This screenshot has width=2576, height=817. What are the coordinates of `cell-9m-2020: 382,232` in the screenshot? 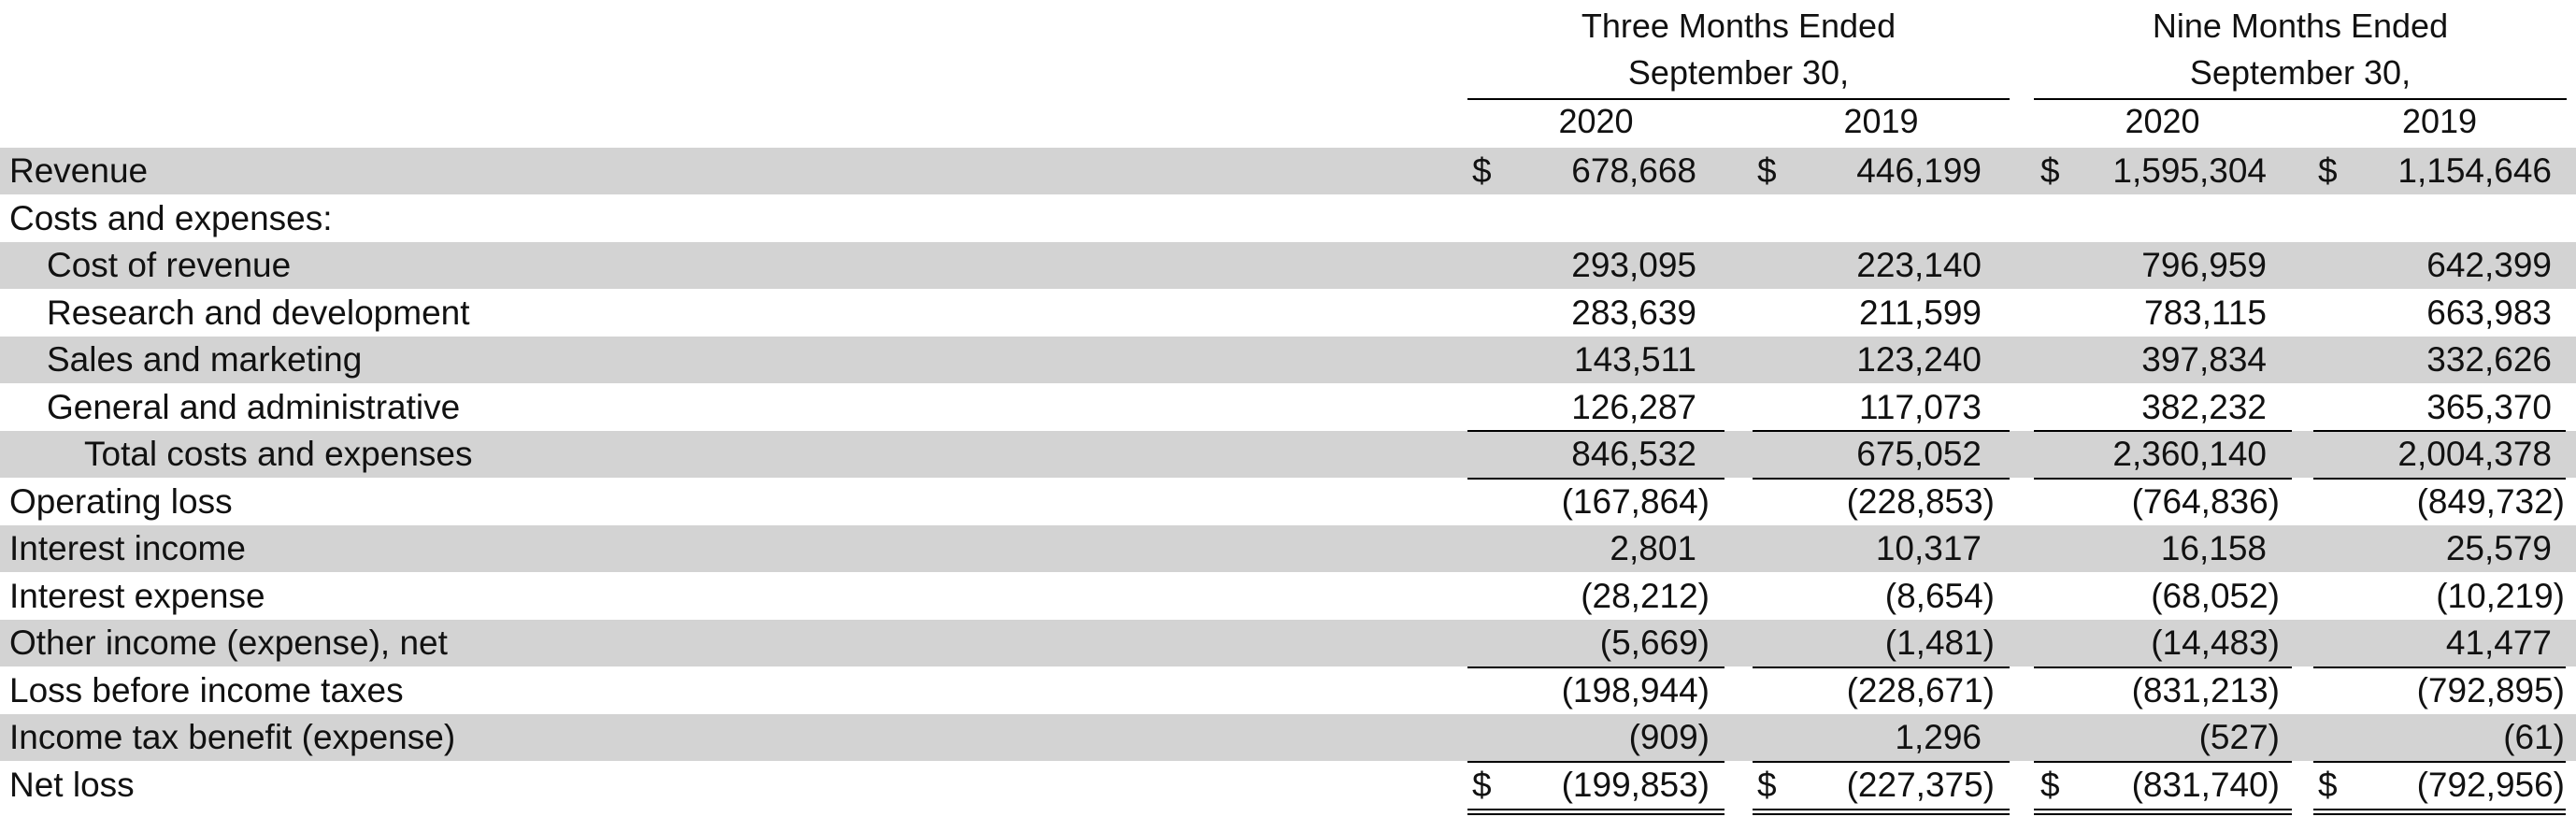 It's located at (2204, 406).